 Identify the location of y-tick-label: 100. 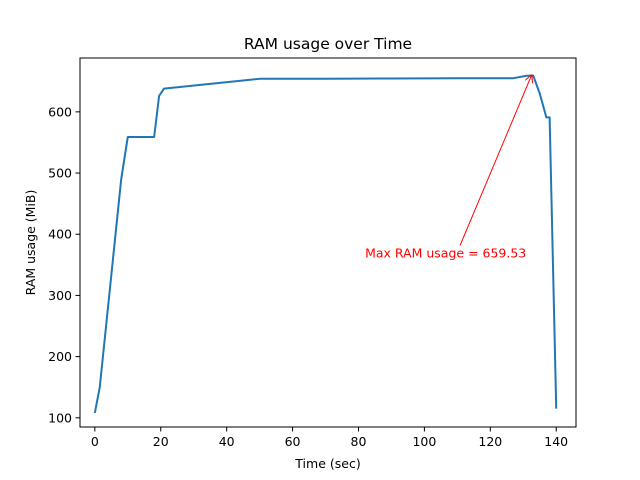
(60, 417).